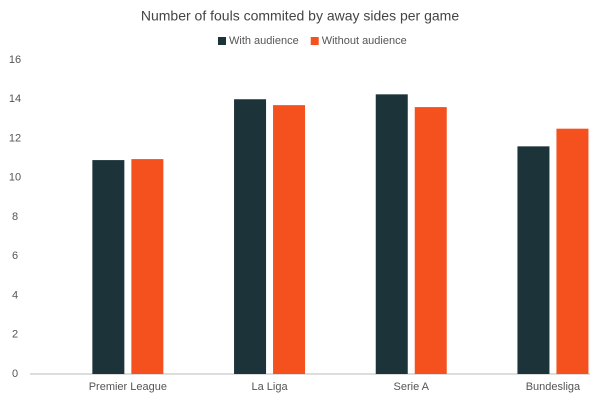 The image size is (600, 400). I want to click on y-tick-label: 16, so click(15, 60).